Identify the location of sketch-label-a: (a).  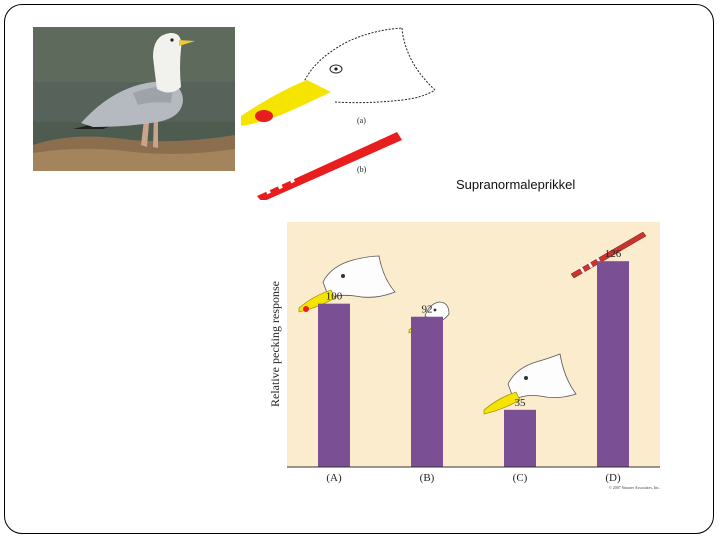
(361, 120).